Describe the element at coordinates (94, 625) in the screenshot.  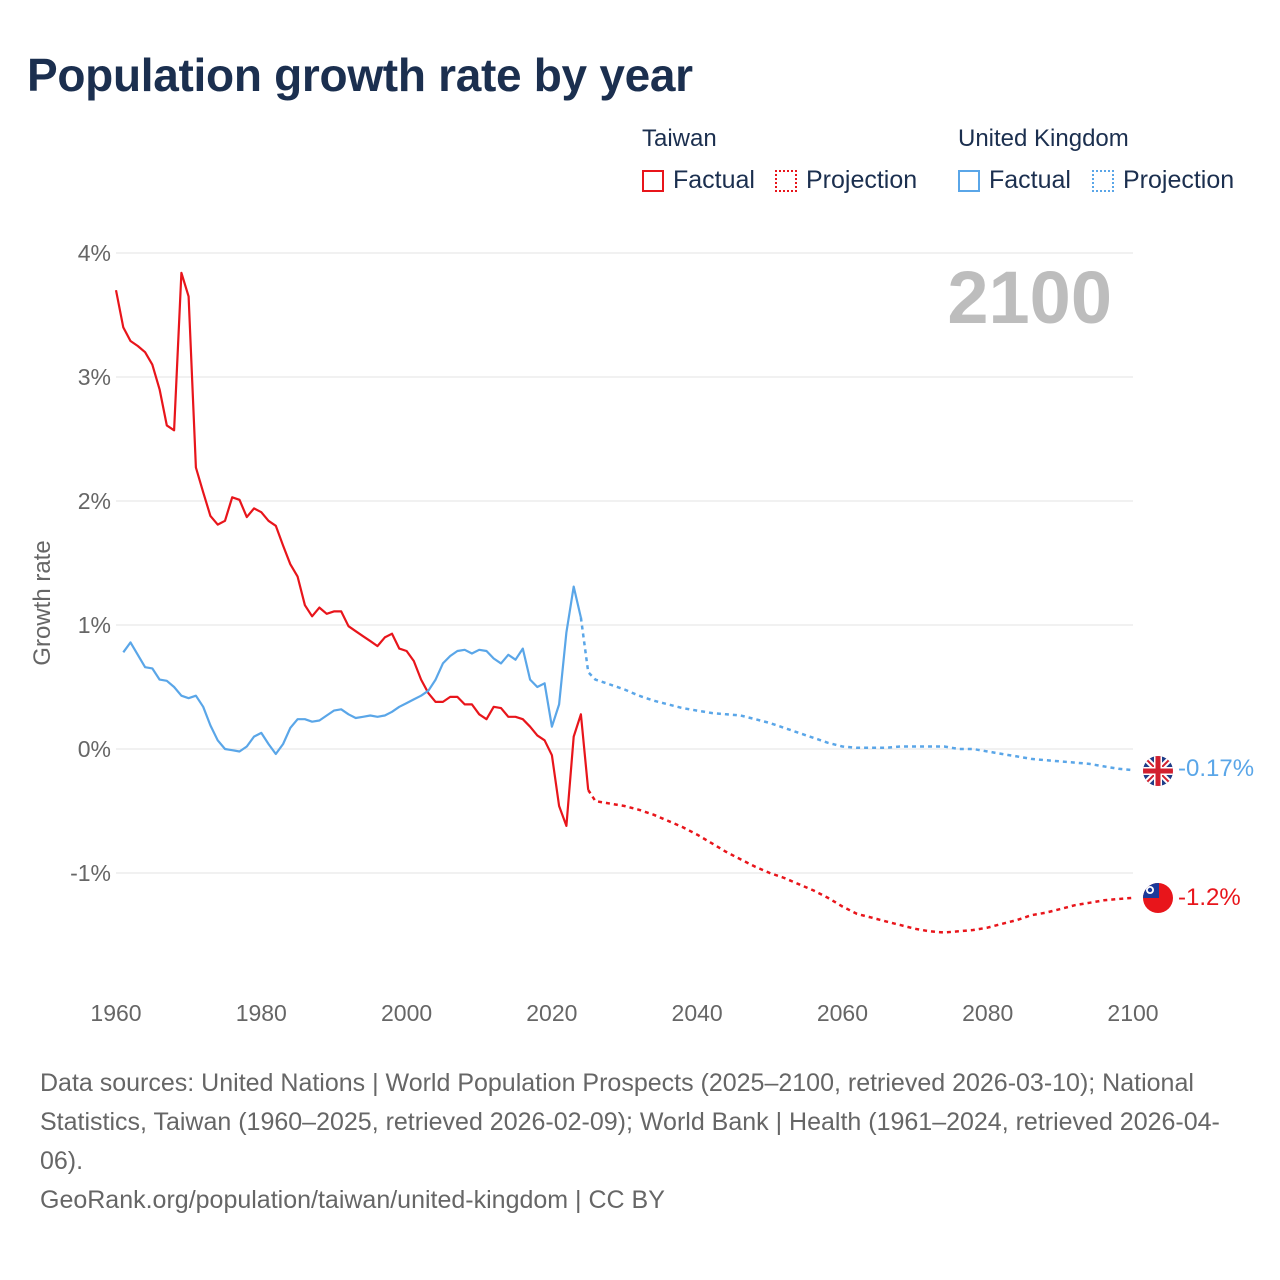
I see `y-tick-label: 1%` at that location.